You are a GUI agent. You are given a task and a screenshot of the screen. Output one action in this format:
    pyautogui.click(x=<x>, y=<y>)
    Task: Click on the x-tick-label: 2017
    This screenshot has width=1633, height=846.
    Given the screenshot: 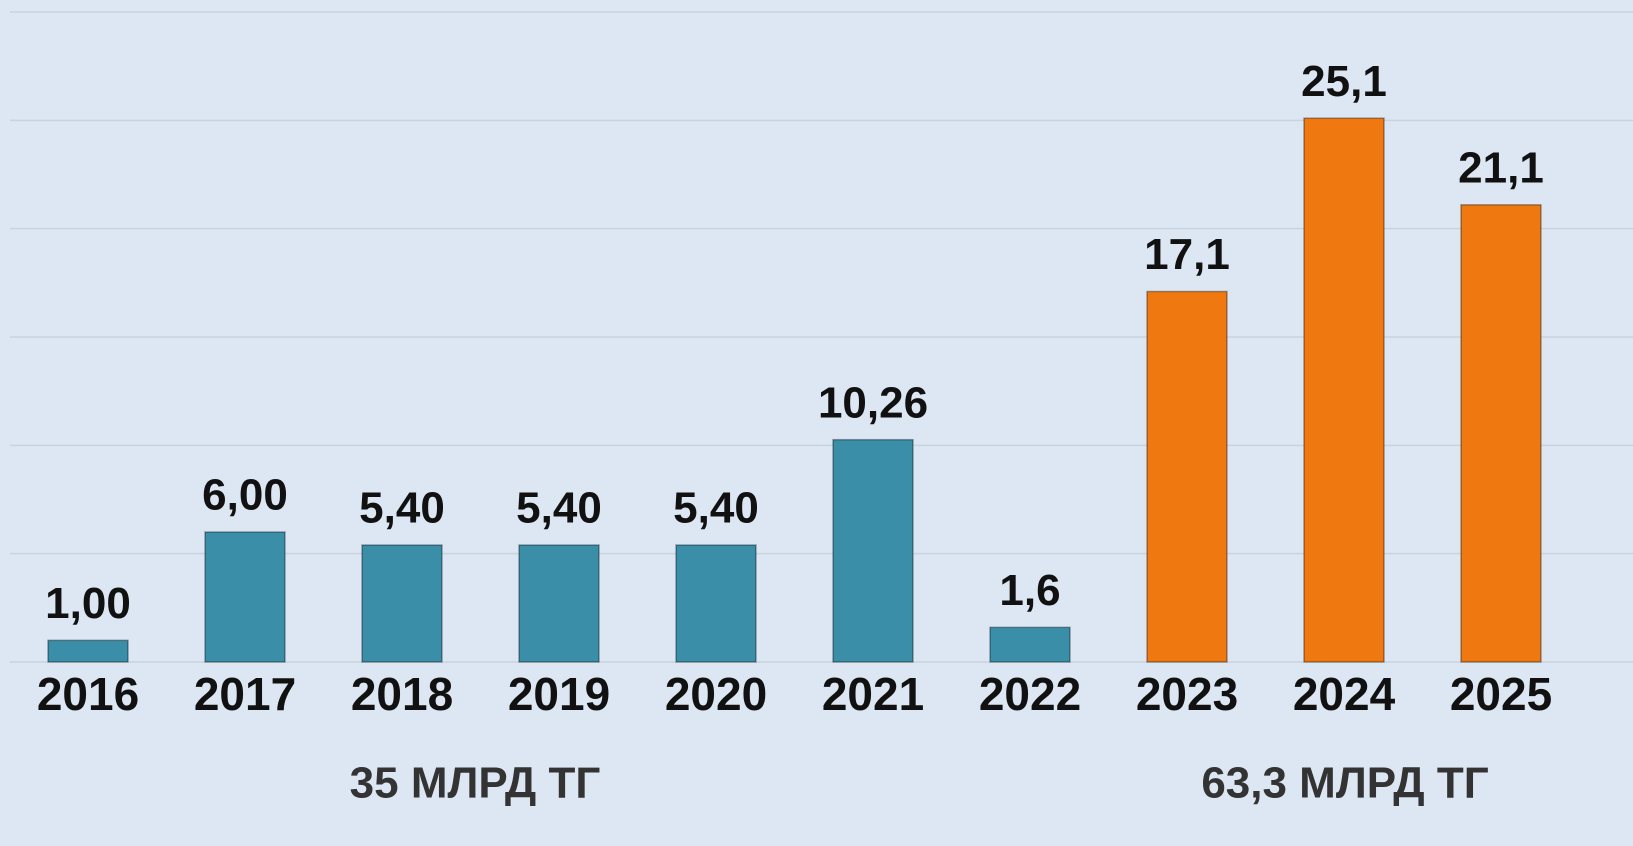 What is the action you would take?
    pyautogui.click(x=245, y=694)
    